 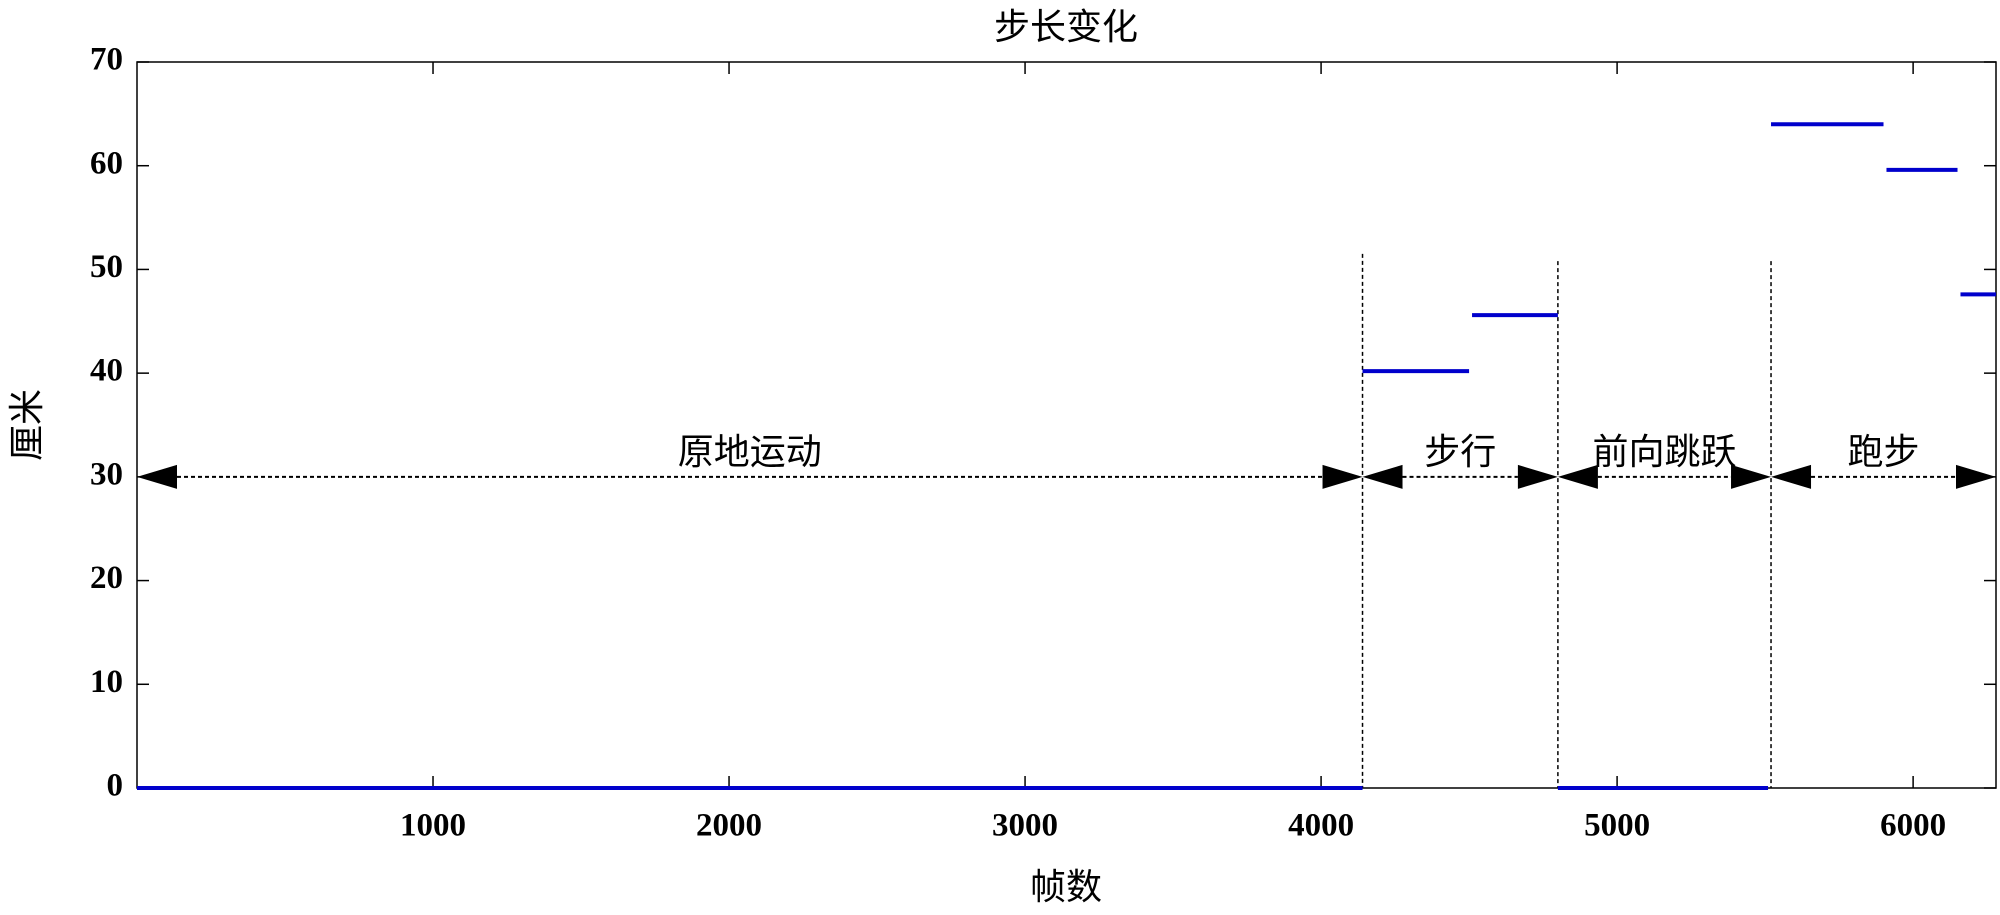 What do you see at coordinates (433, 826) in the screenshot?
I see `x-tick-label: 1000` at bounding box center [433, 826].